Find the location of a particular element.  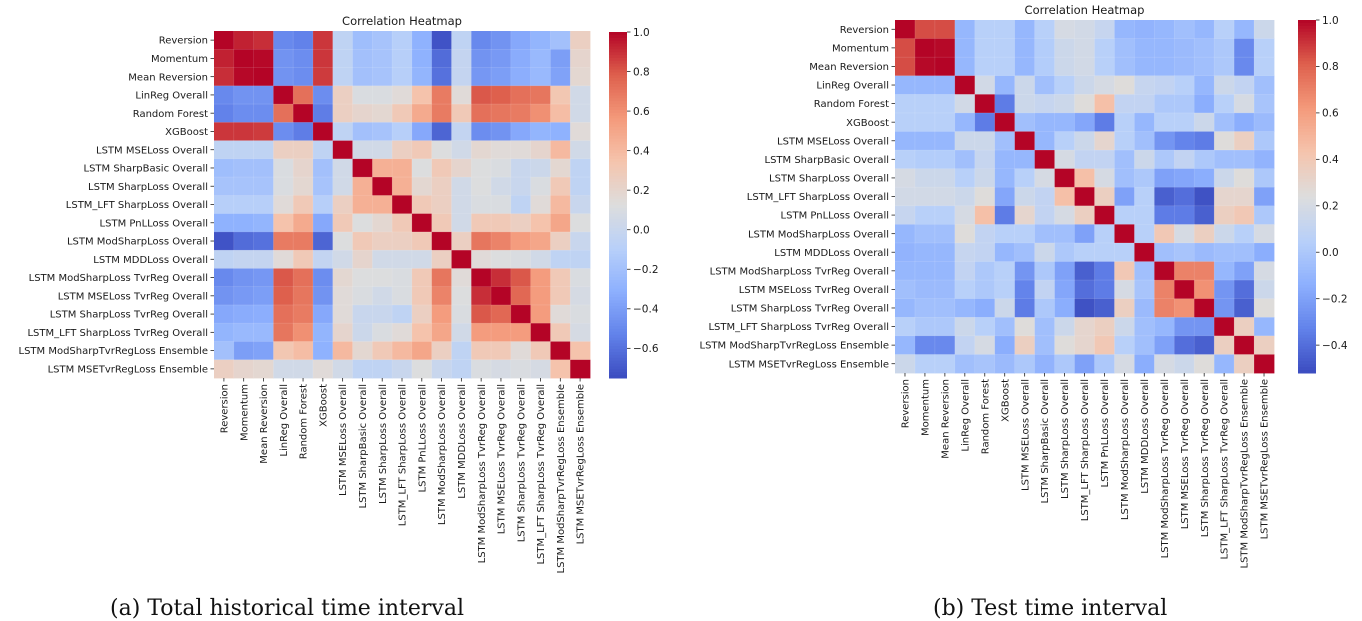

colorbar-tick-label: 0.2 is located at coordinates (641, 191).